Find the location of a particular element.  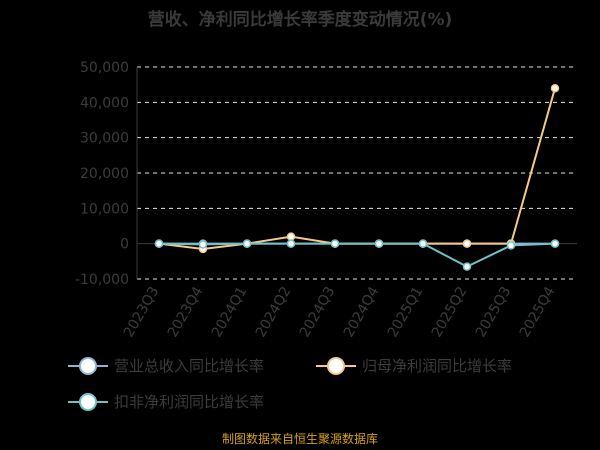

y-tick-label: 0 is located at coordinates (124, 245).